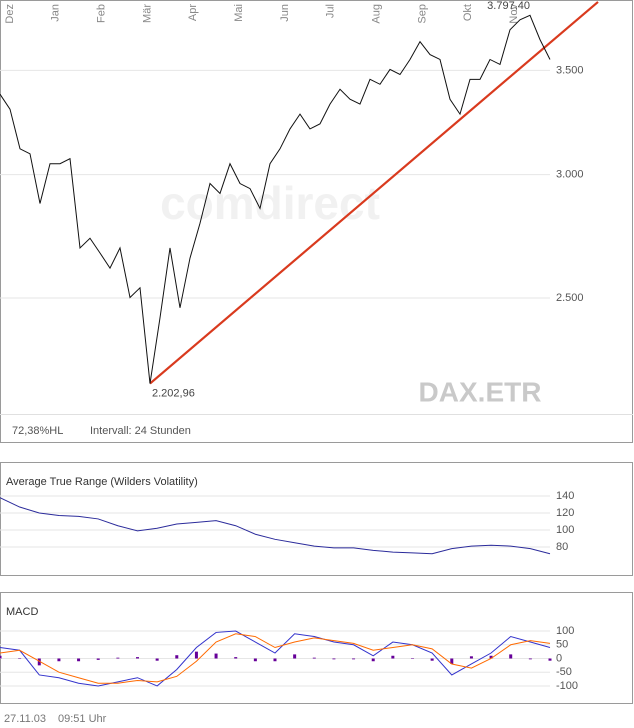 This screenshot has height=728, width=634. Describe the element at coordinates (10, 14) in the screenshot. I see `x-tick-label: Dez` at that location.